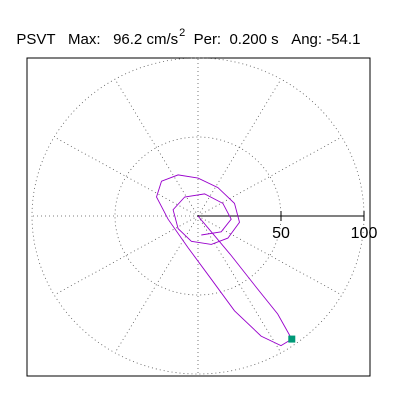 This screenshot has width=400, height=400. What do you see at coordinates (207, 39) in the screenshot?
I see `title-period-label: Per:` at bounding box center [207, 39].